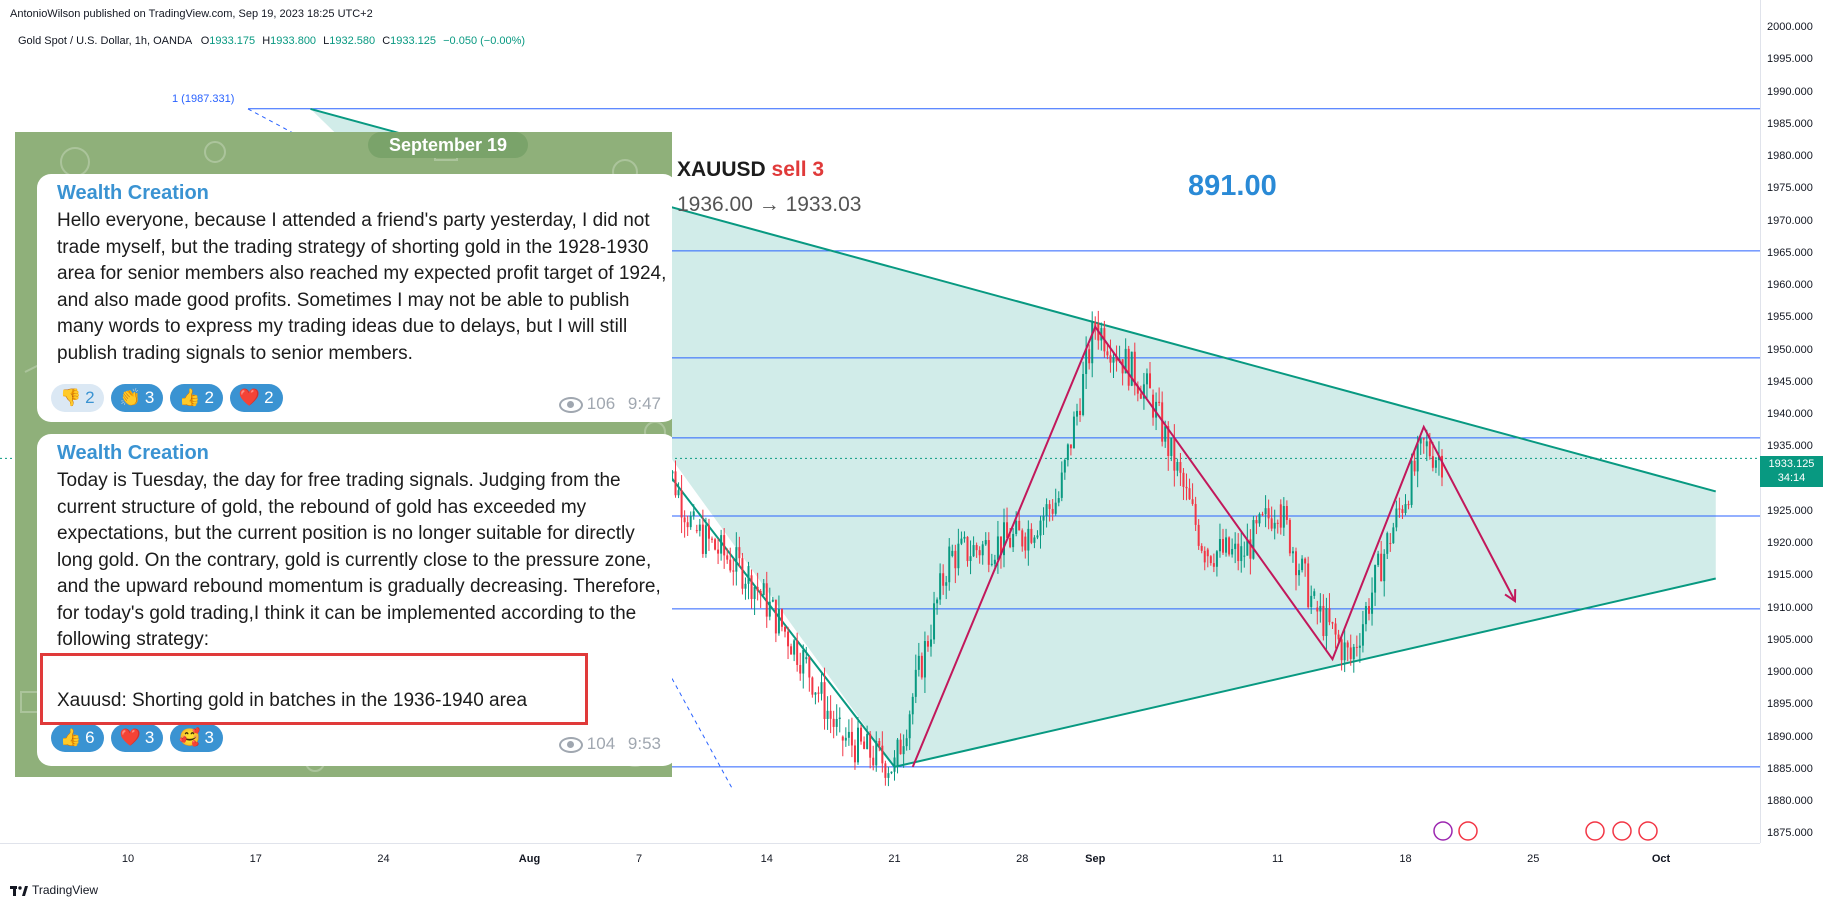  I want to click on price-tick-label: 1945.000, so click(1790, 381).